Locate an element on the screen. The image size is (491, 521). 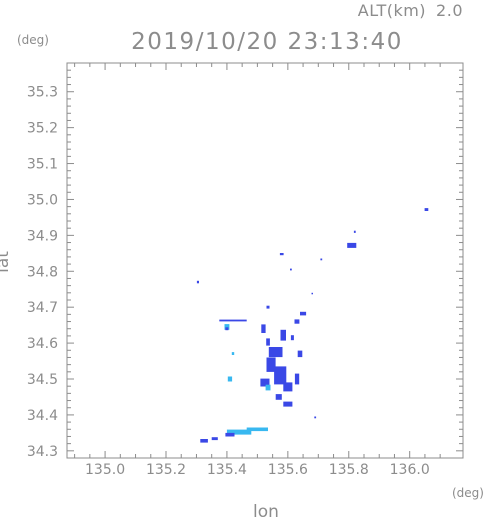
y-tick-label: 34.9 is located at coordinates (42, 236).